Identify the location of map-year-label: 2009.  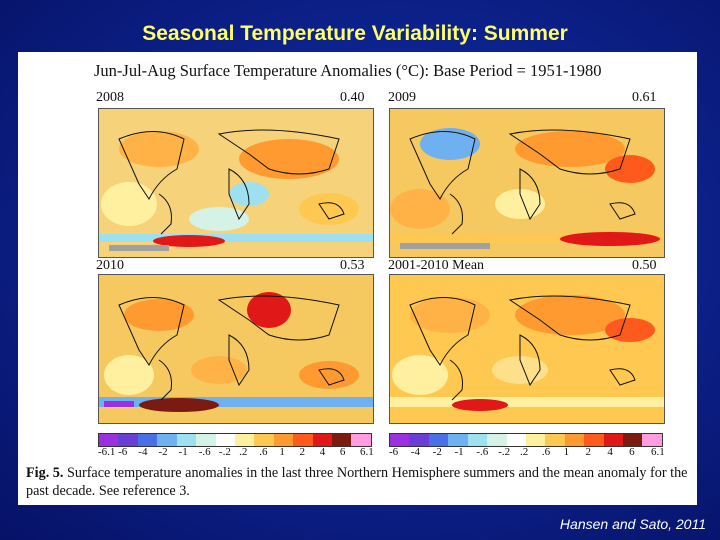
(402, 97).